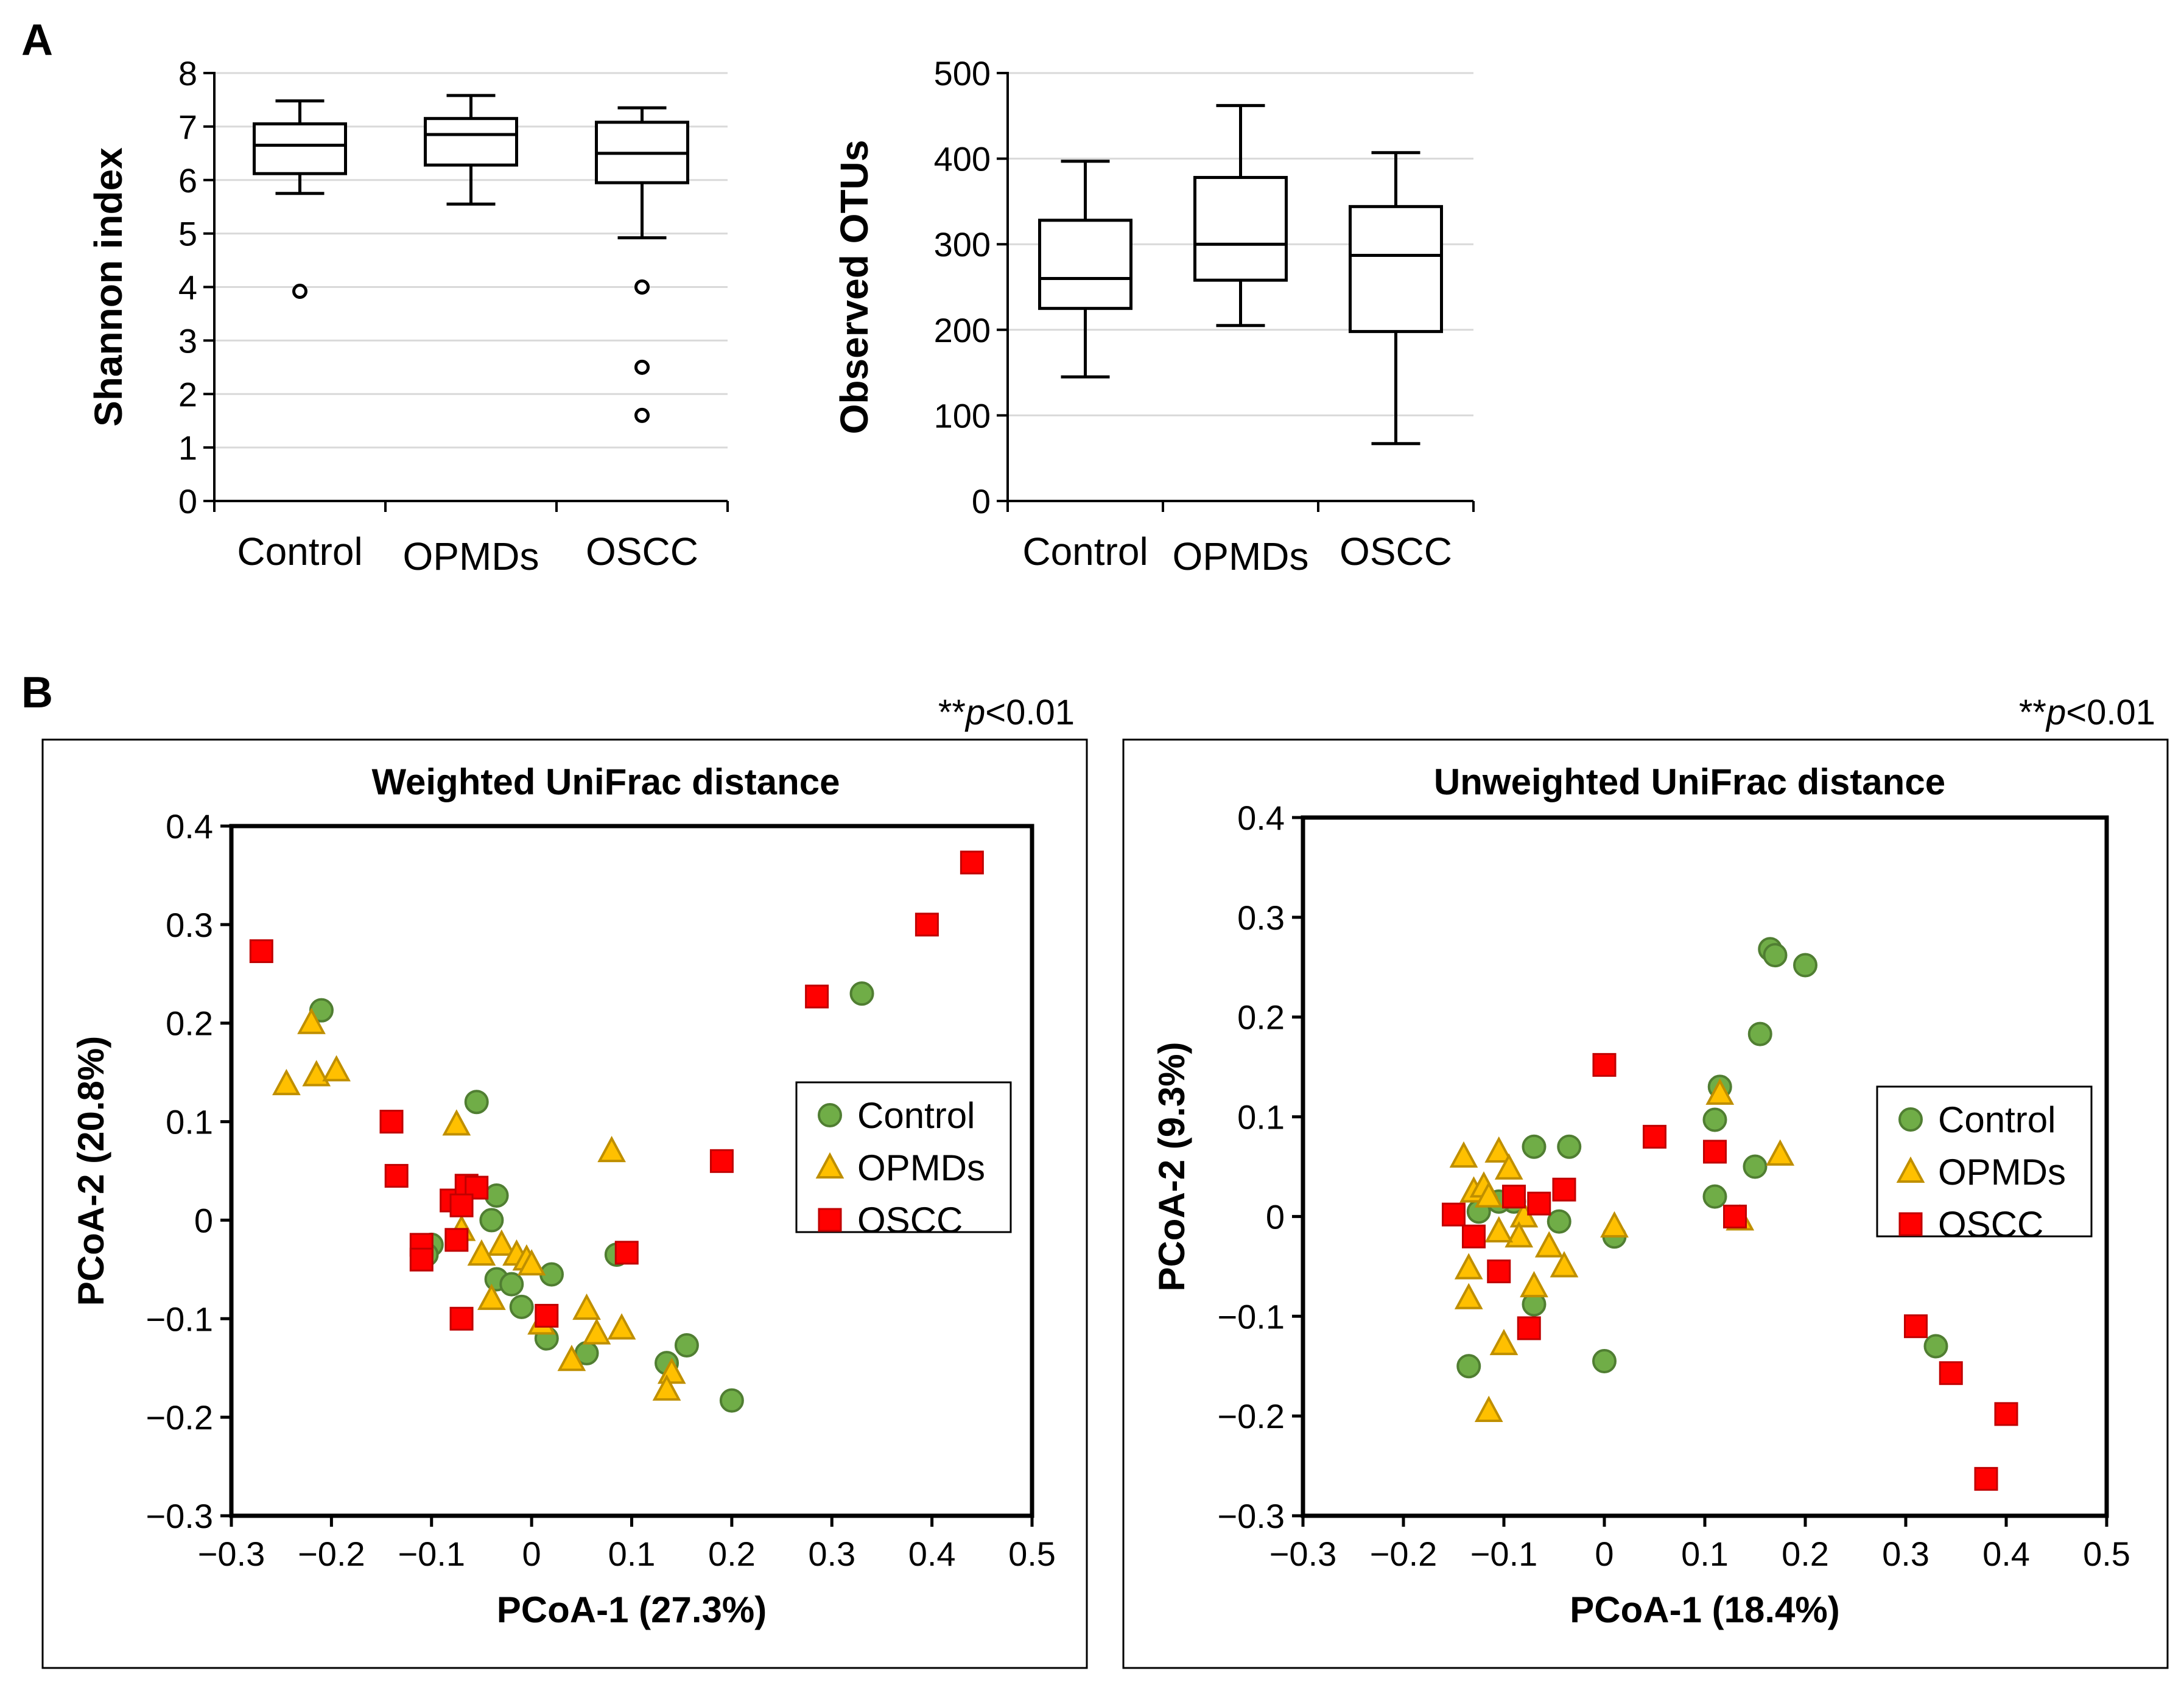 The height and width of the screenshot is (1685, 2184). What do you see at coordinates (1261, 1017) in the screenshot?
I see `unweighted-ytick-label: 0.2` at bounding box center [1261, 1017].